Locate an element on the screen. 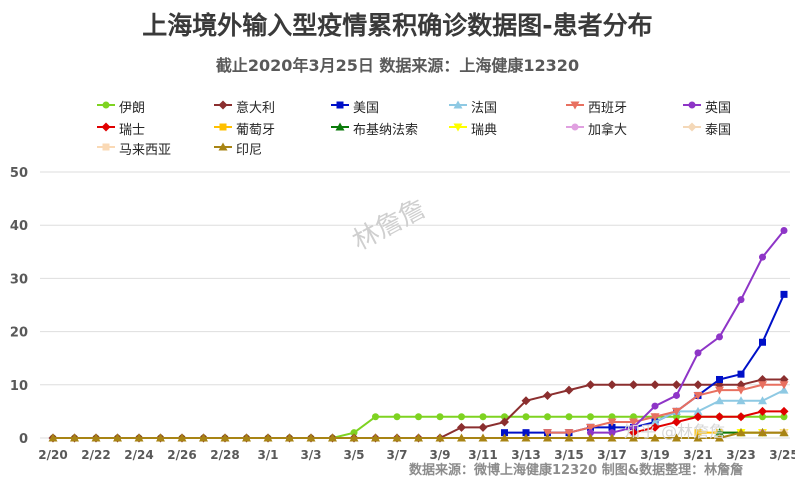 The image size is (795, 478). legend-label: 葡萄牙 is located at coordinates (256, 130).